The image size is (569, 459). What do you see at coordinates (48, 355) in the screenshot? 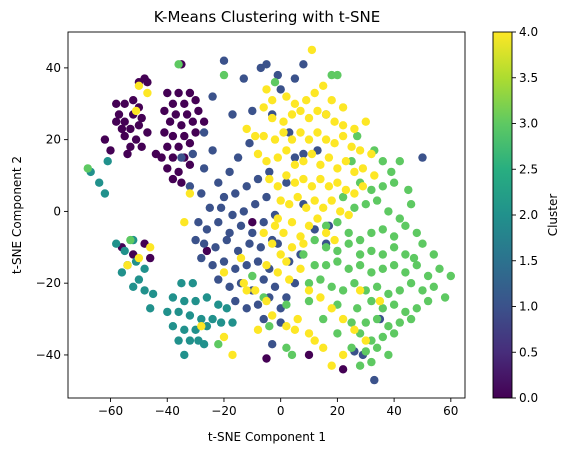
I see `y-tick-label: −40` at bounding box center [48, 355].